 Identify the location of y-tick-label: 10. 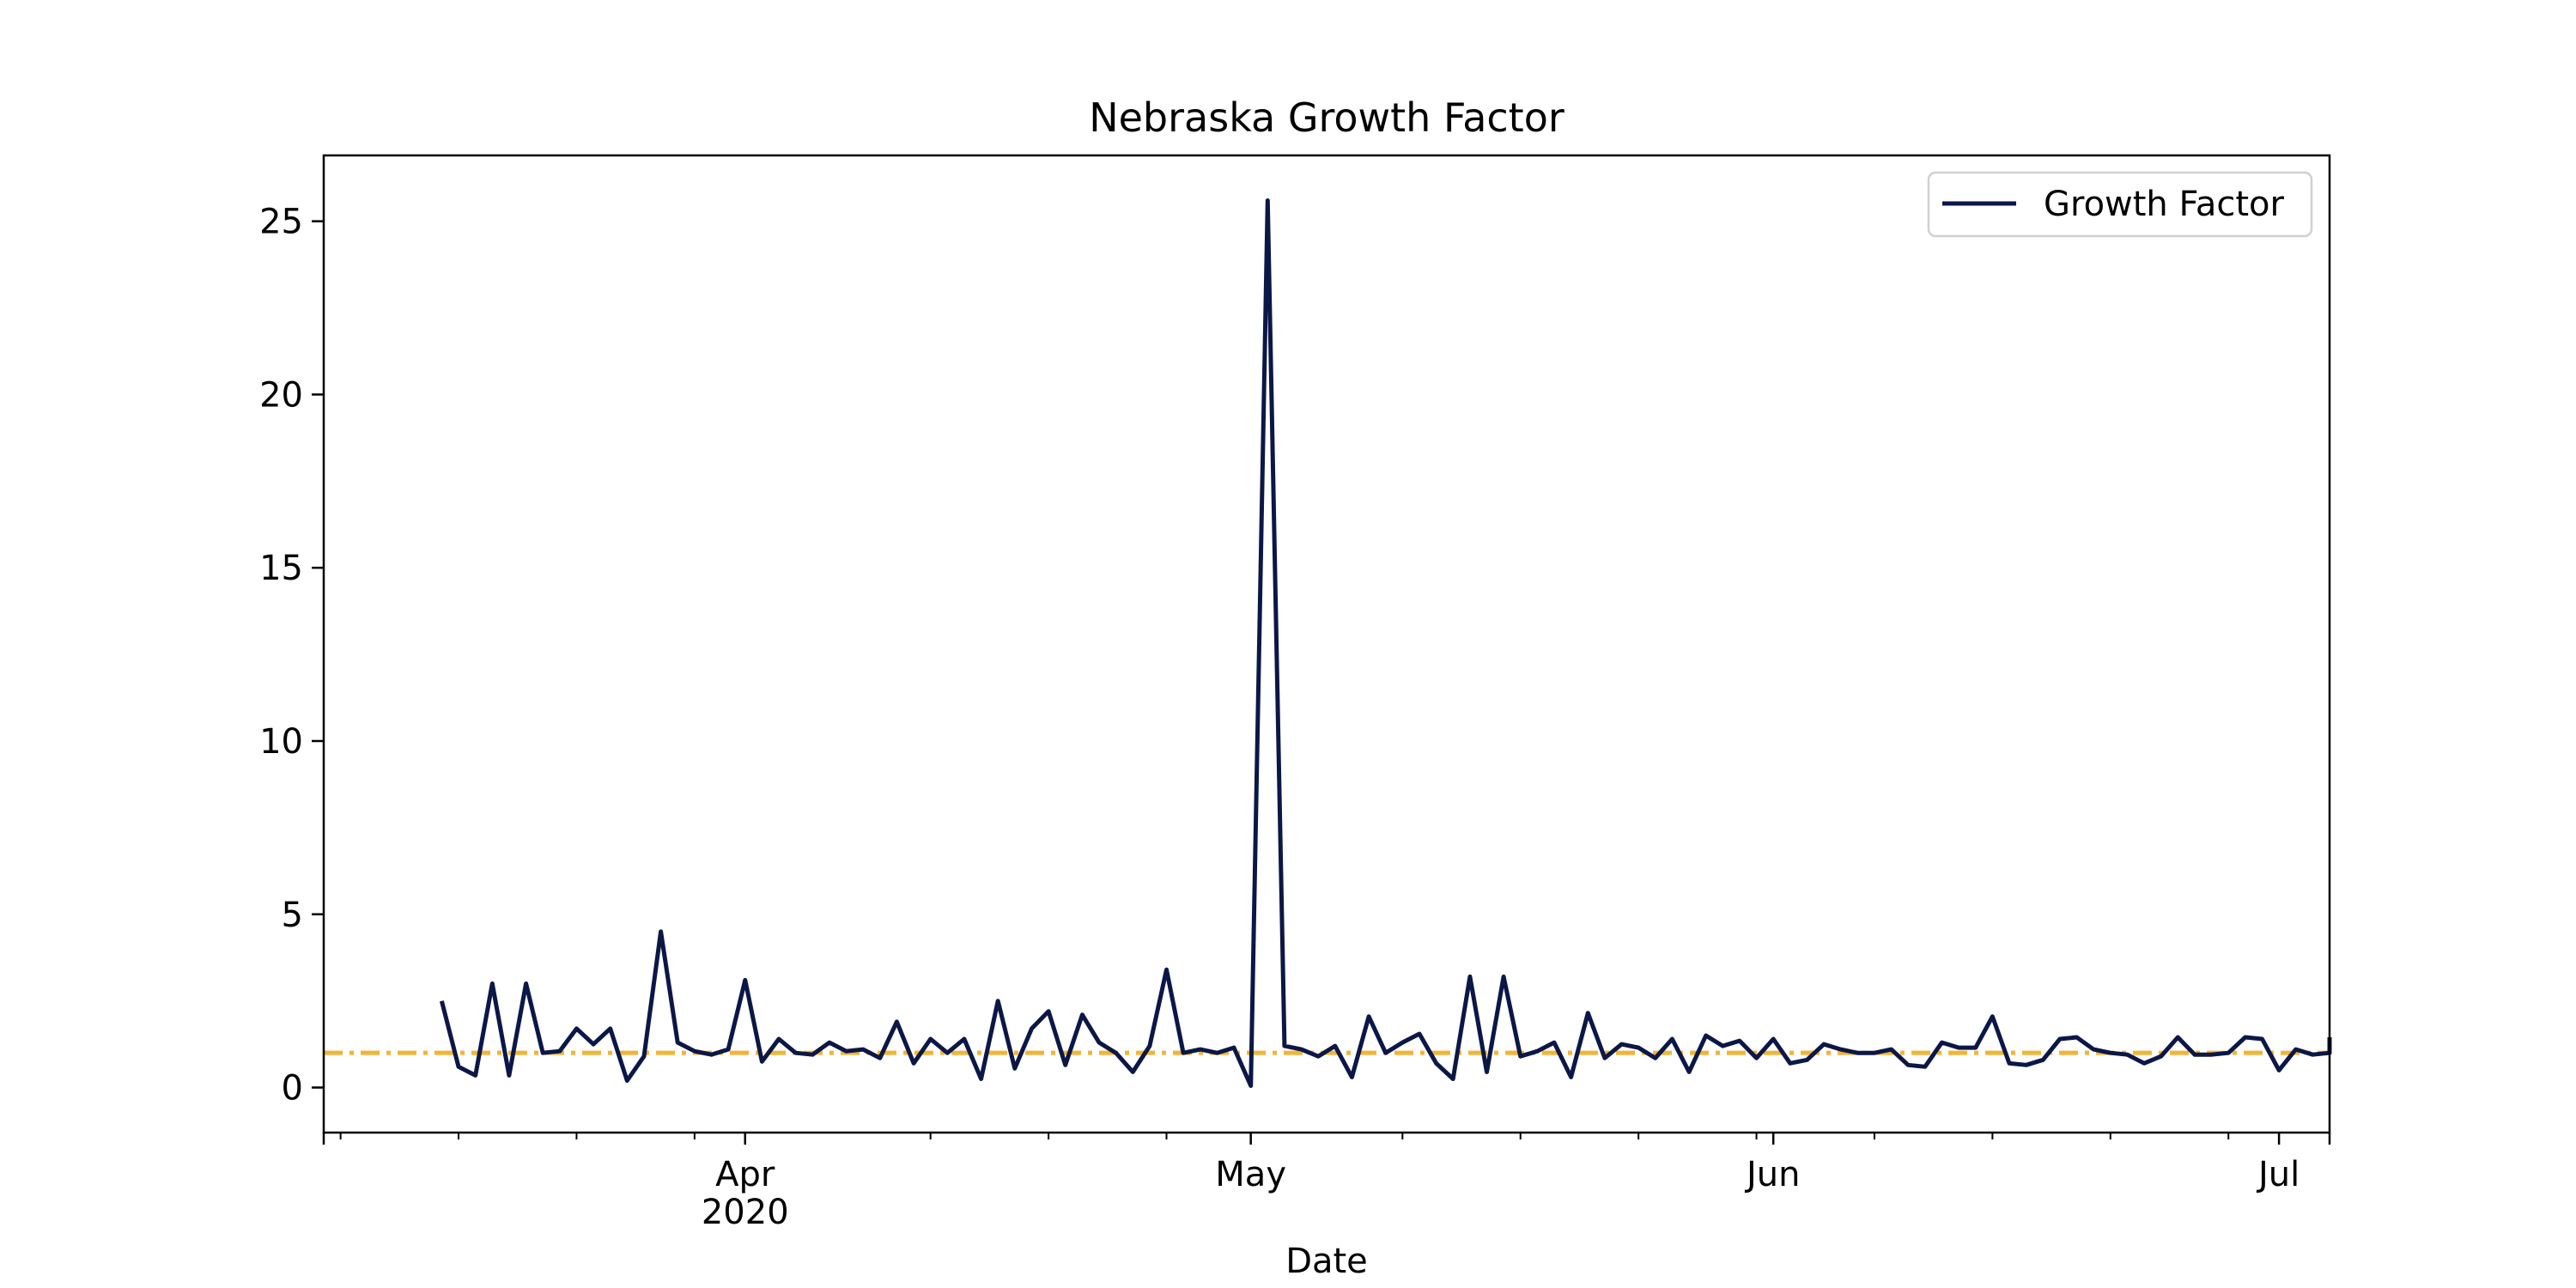
(281, 742).